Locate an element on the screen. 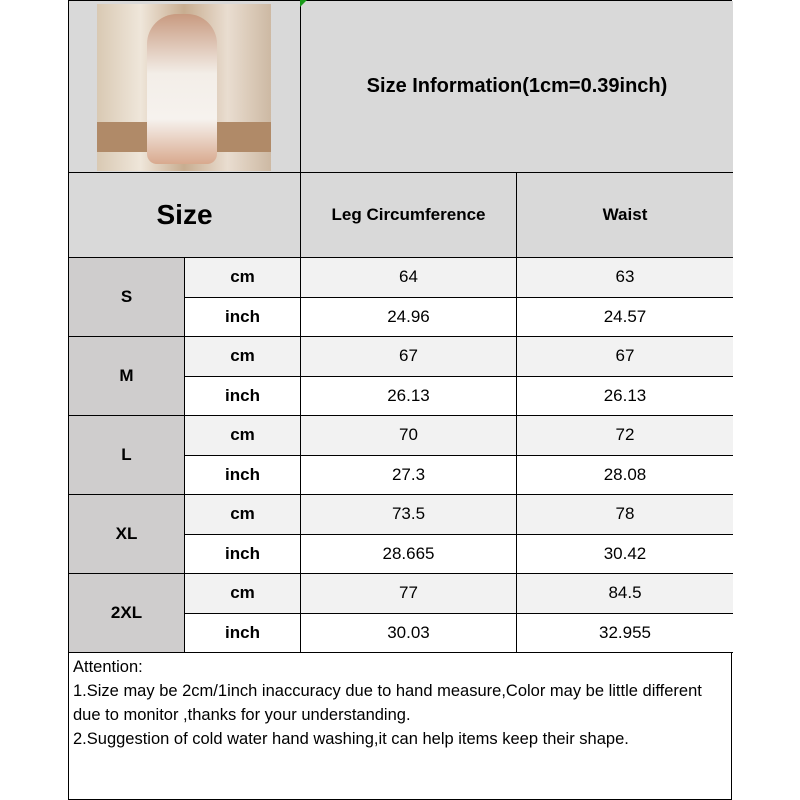 This screenshot has width=800, height=800. size-label: M is located at coordinates (127, 376).